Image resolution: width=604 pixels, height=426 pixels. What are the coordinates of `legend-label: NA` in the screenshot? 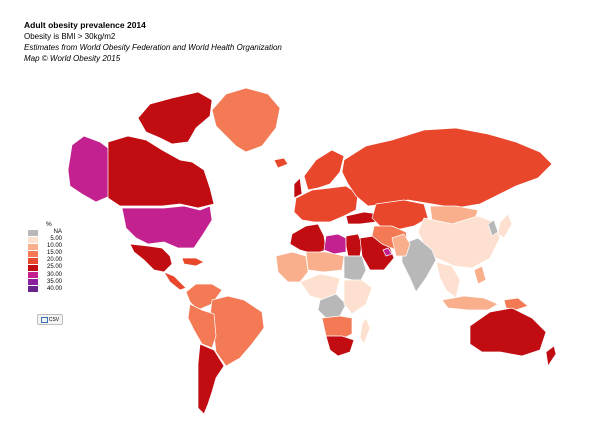 It's located at (57, 232).